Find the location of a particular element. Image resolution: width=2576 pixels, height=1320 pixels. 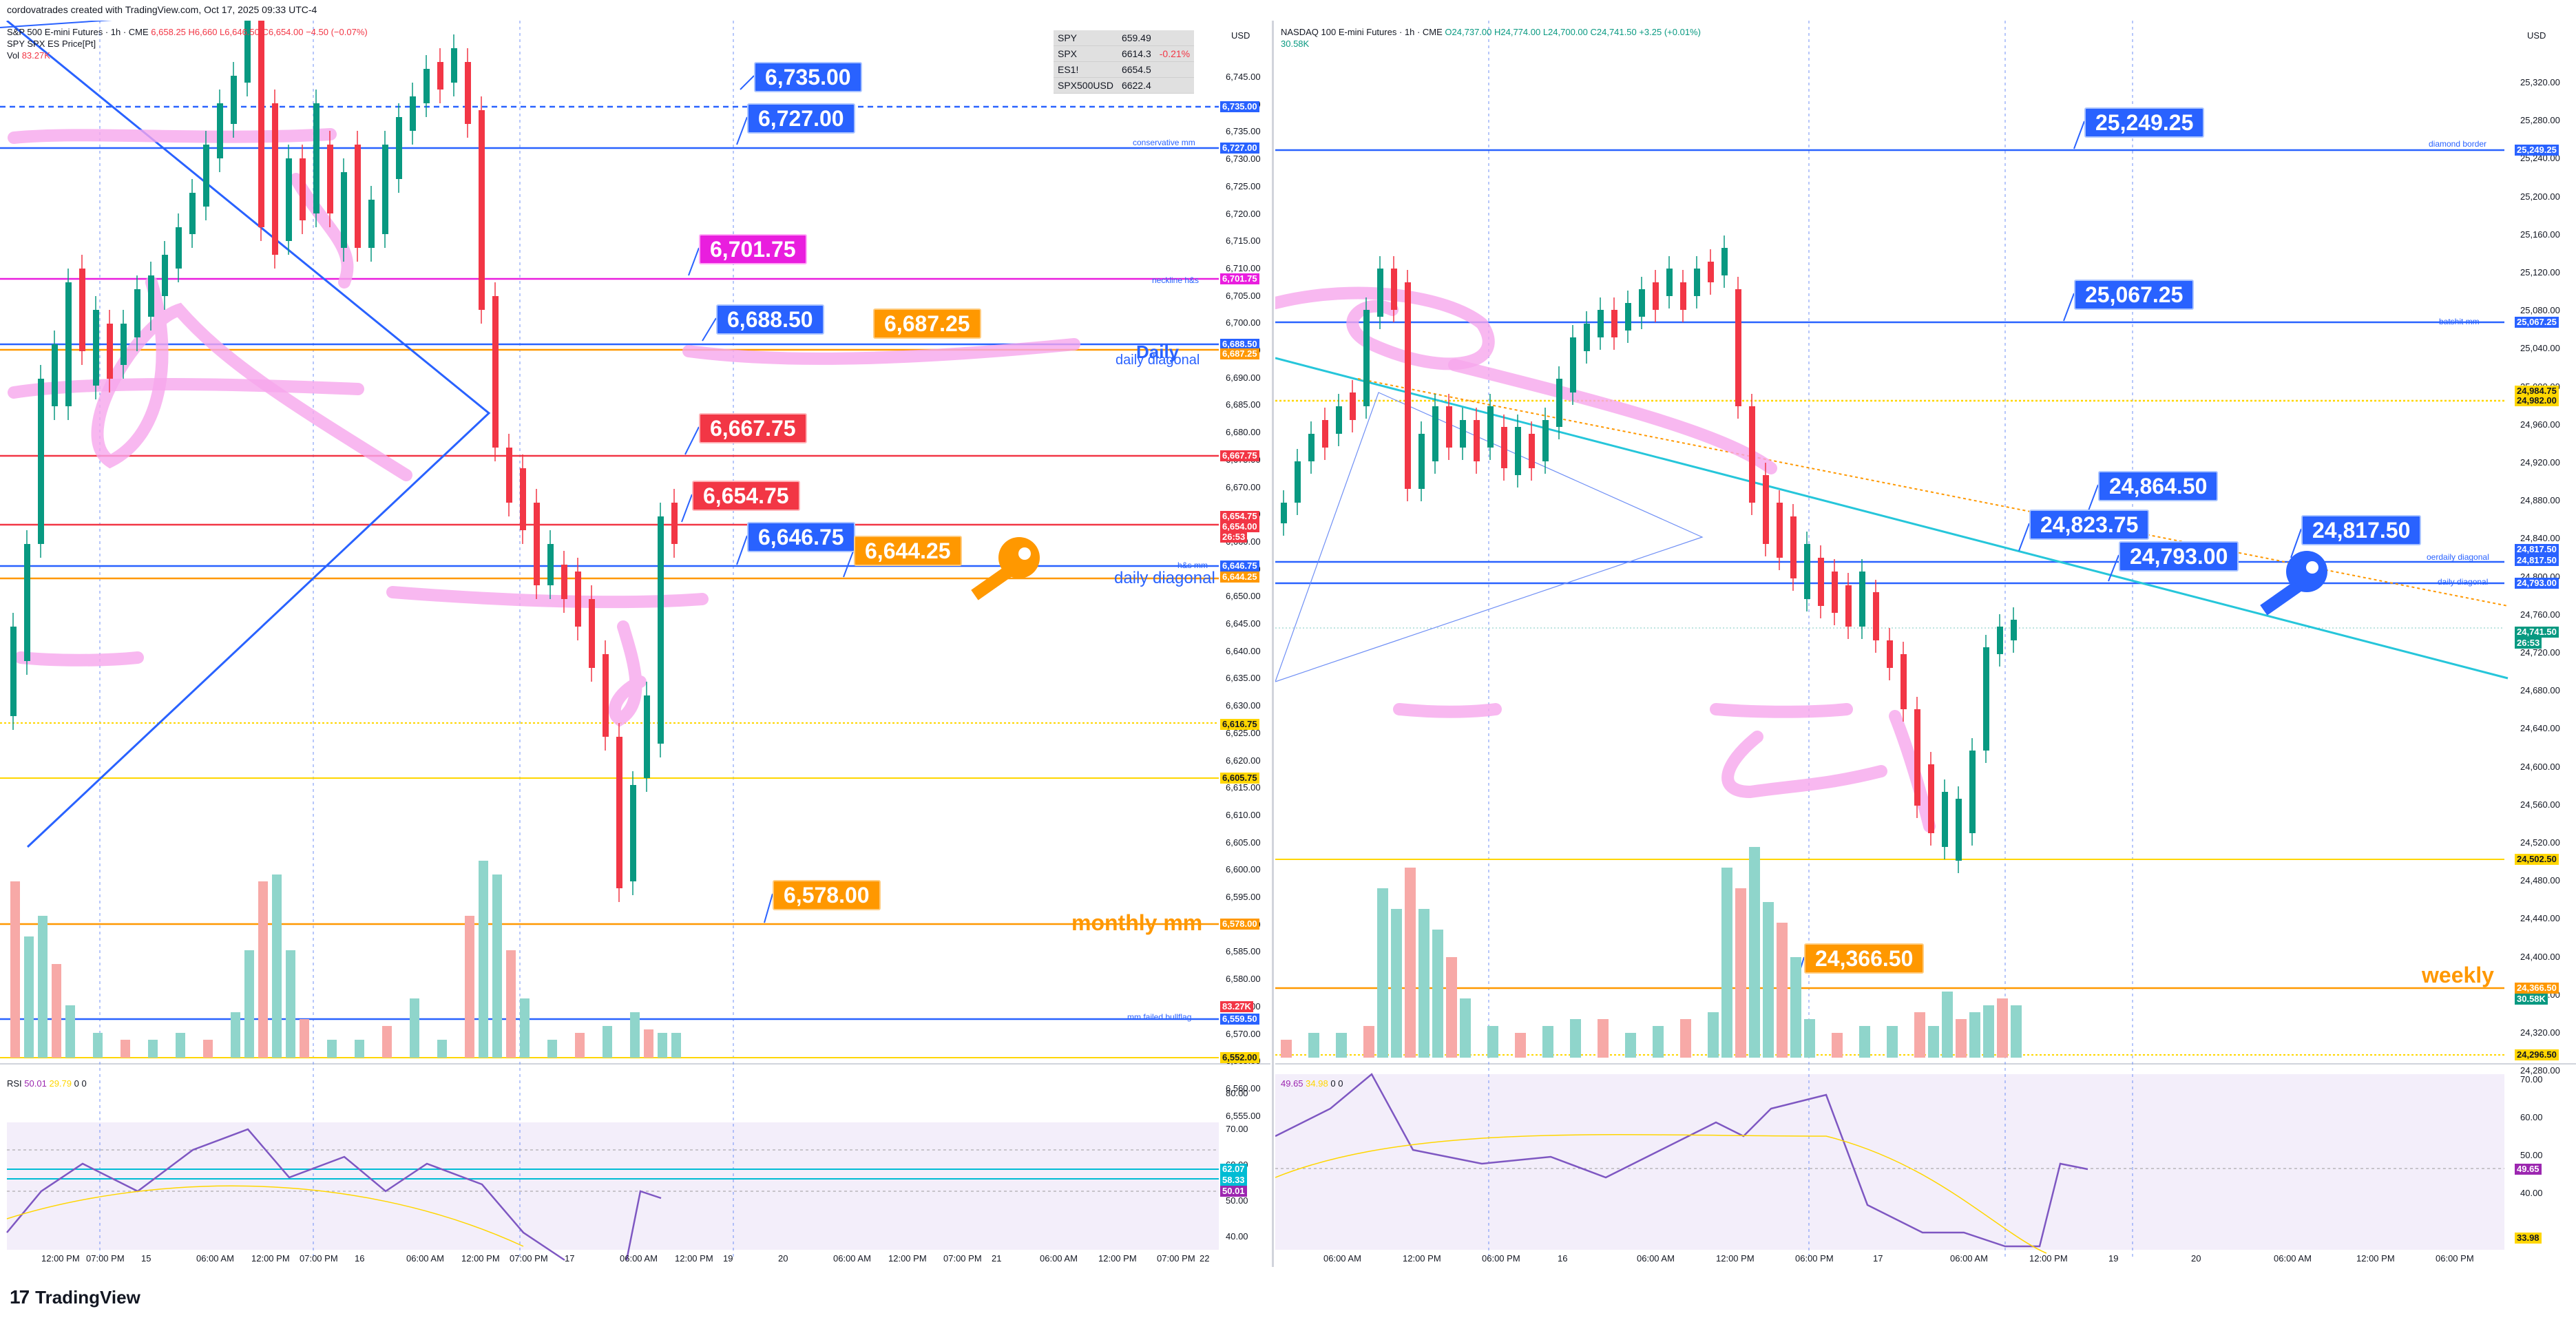

price-axis-tick: 6,650.00 is located at coordinates (1243, 596).